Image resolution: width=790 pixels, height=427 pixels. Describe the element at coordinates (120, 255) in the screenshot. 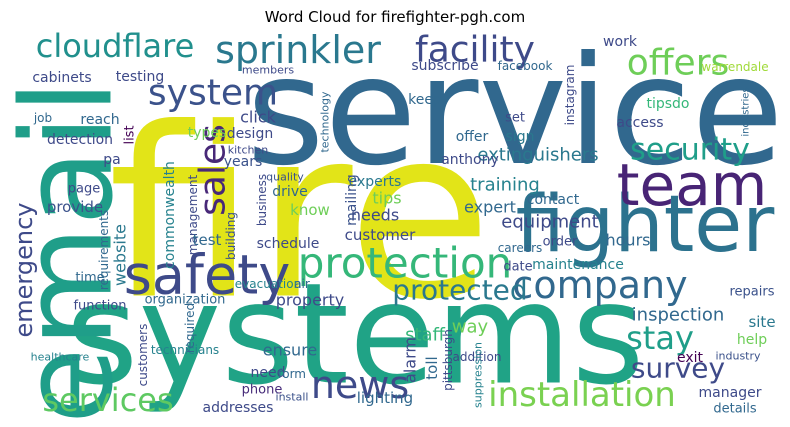

I see `word: website` at that location.